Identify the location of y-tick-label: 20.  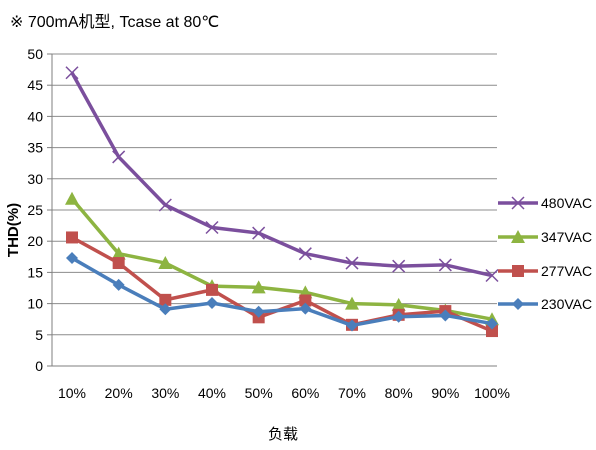
(35, 241).